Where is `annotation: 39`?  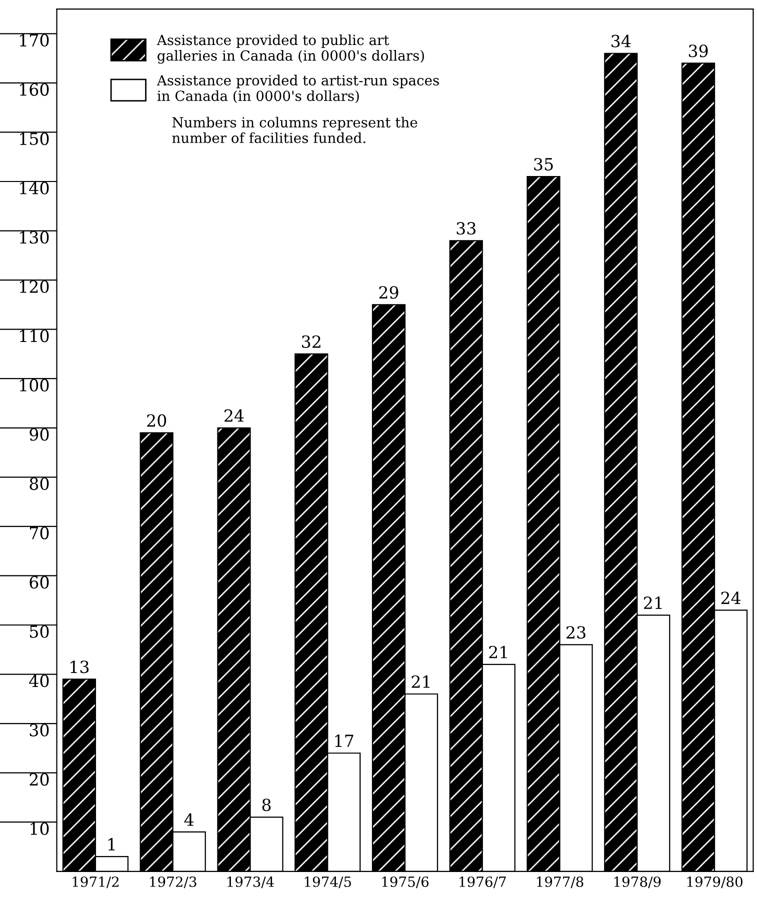 annotation: 39 is located at coordinates (698, 51).